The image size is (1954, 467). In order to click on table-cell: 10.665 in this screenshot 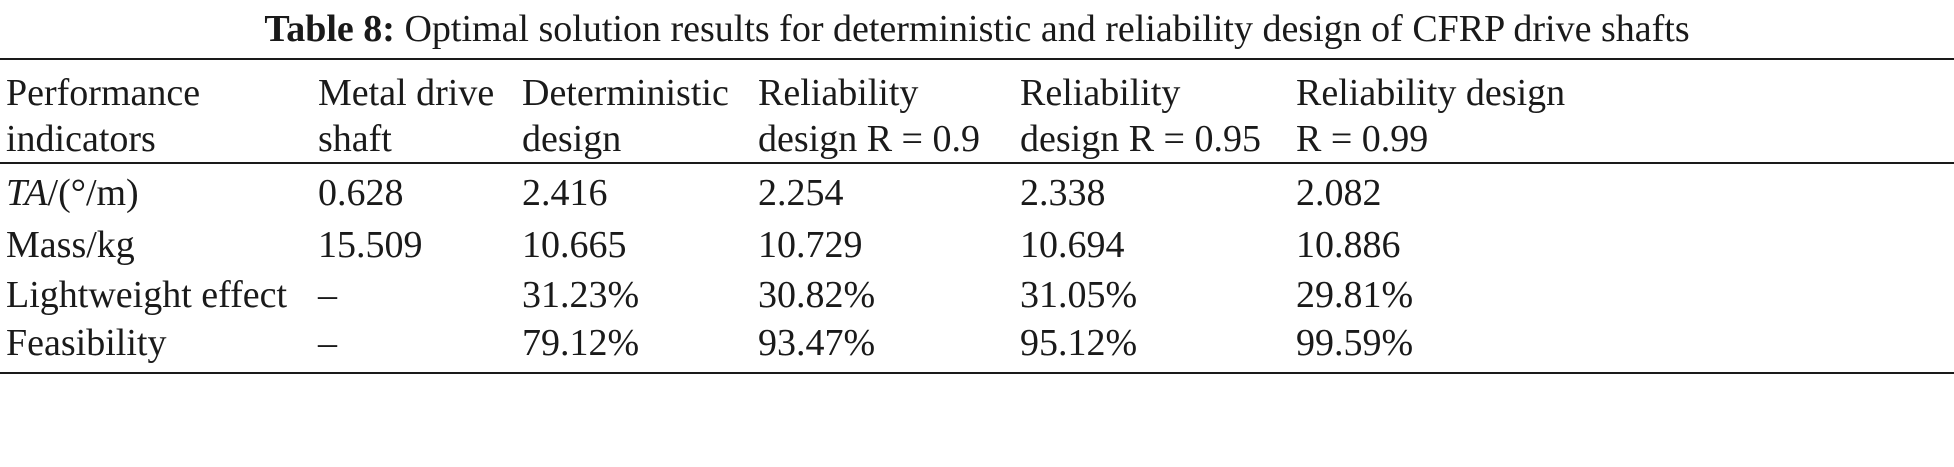, I will do `click(574, 245)`.